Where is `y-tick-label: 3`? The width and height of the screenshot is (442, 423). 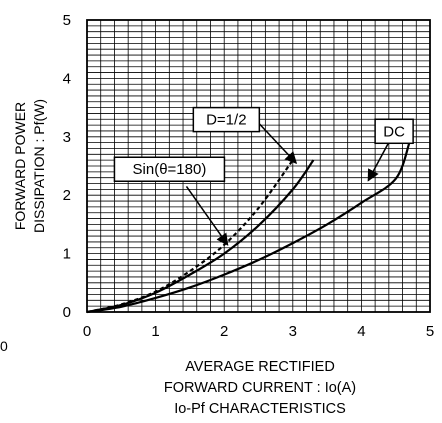
y-tick-label: 3 is located at coordinates (67, 137).